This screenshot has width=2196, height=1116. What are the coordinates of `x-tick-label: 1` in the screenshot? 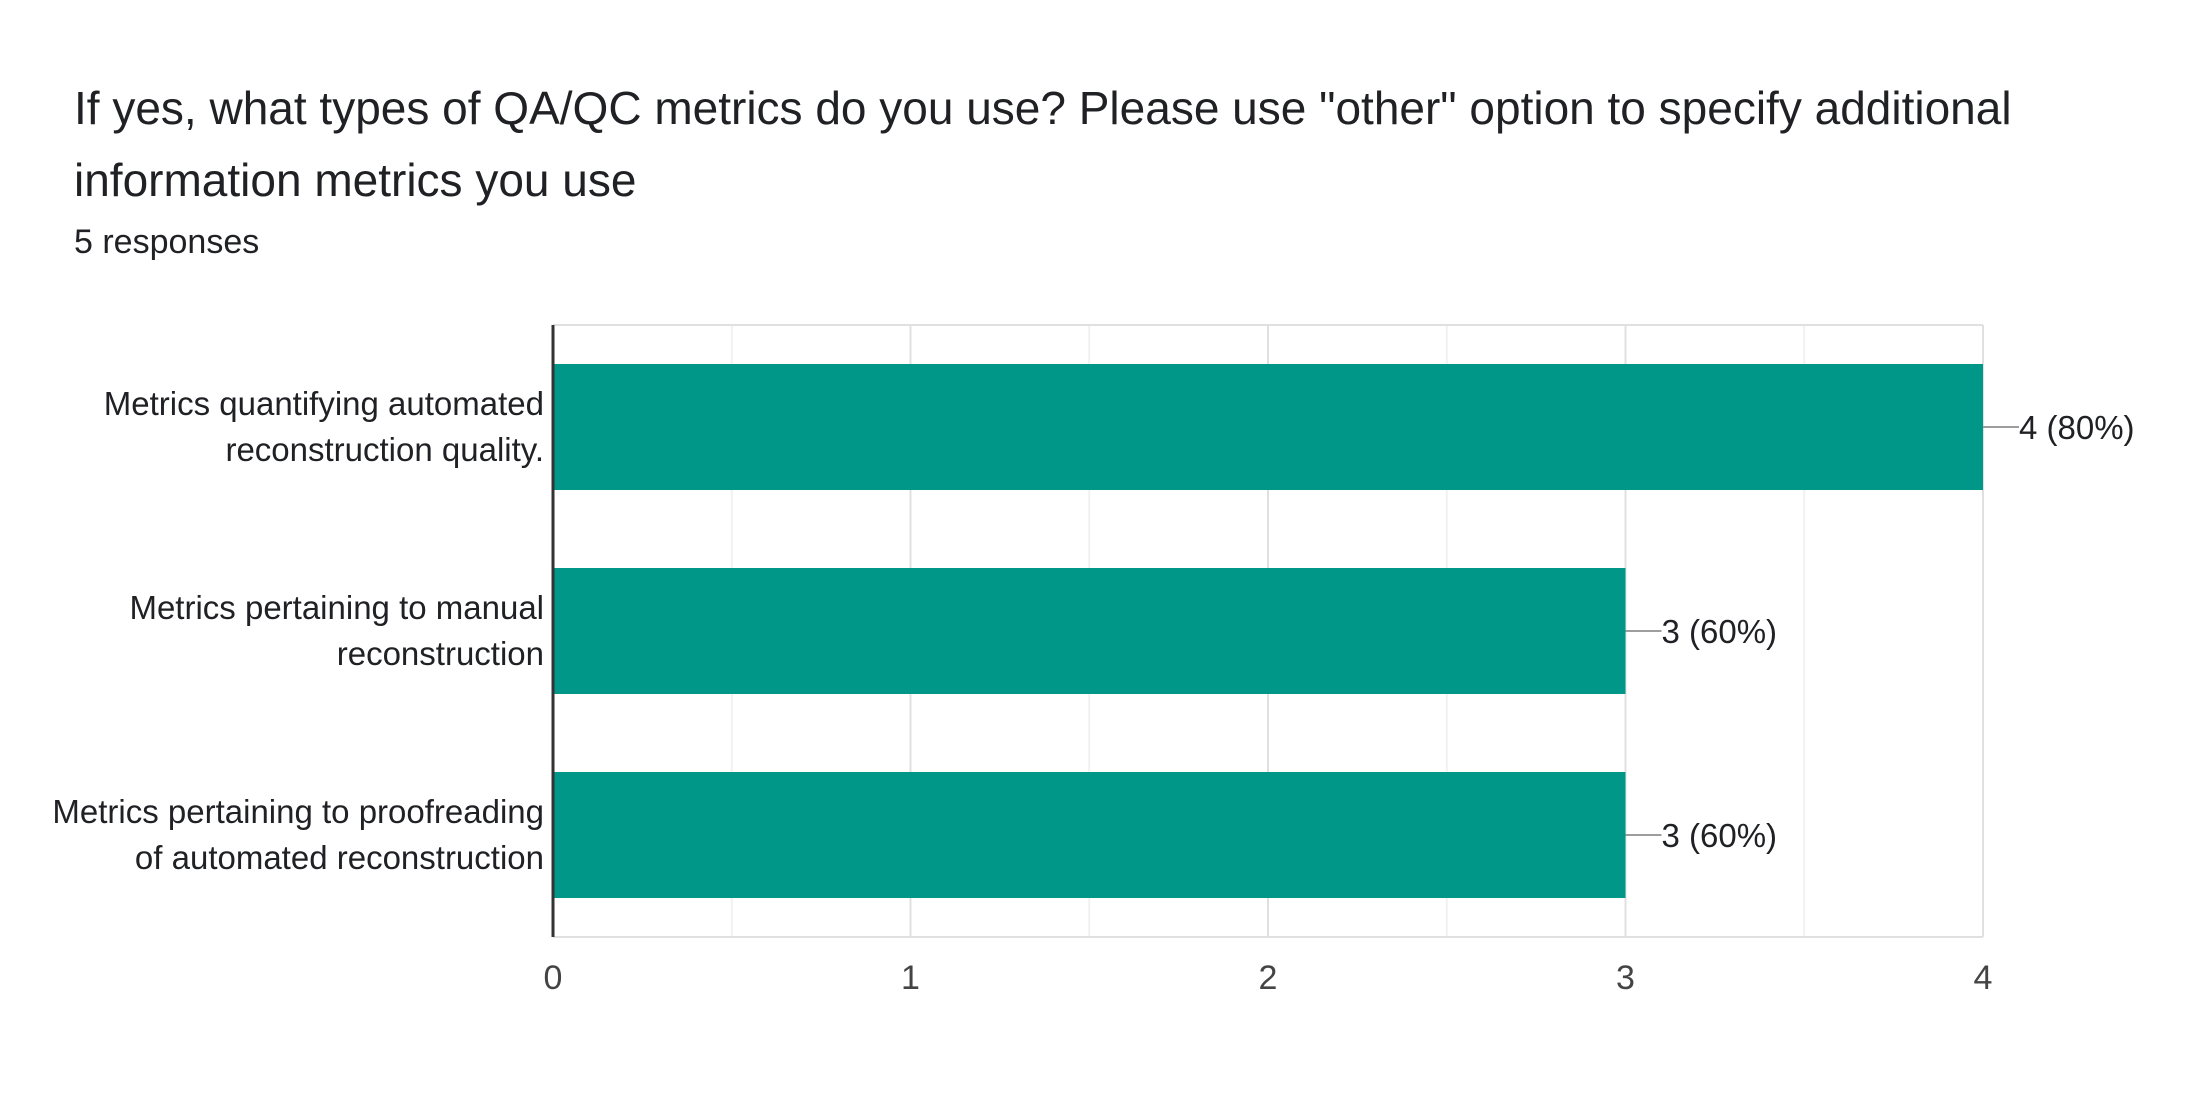 It's located at (910, 978).